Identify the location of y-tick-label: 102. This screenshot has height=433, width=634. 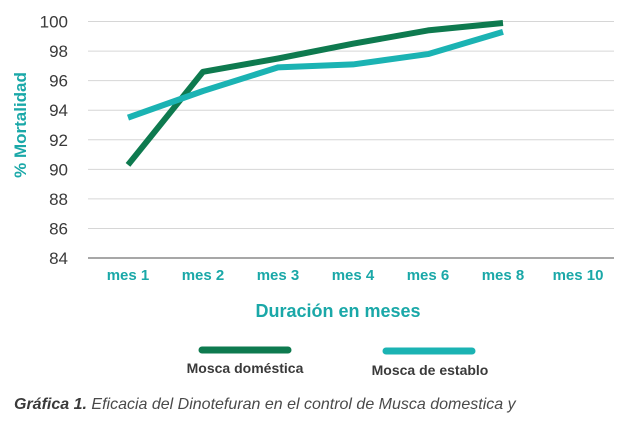
(54, 1).